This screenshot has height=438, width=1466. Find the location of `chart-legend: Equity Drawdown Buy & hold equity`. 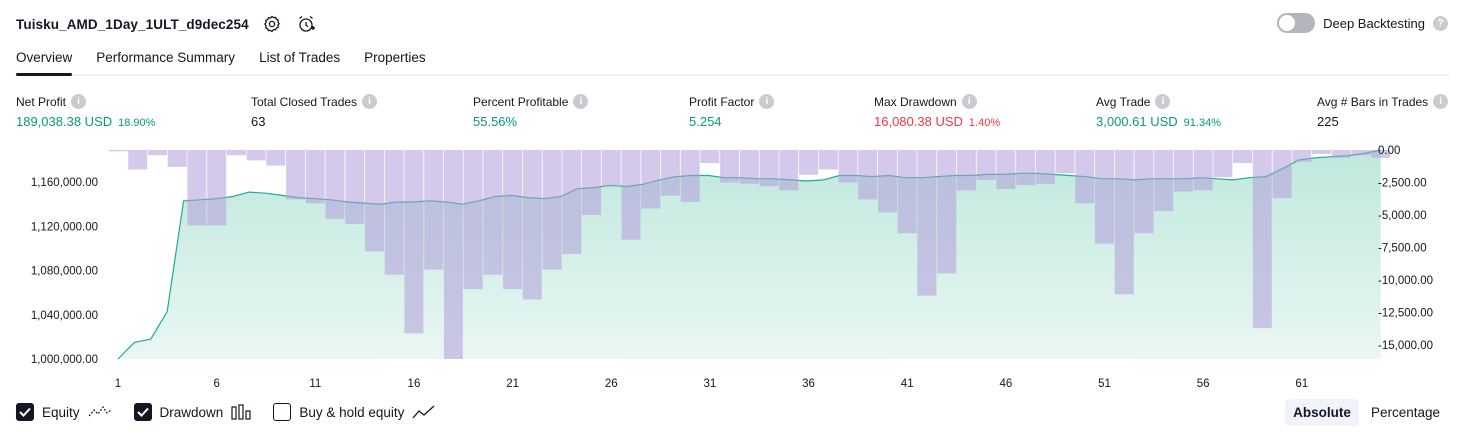

chart-legend: Equity Drawdown Buy & hold equity is located at coordinates (226, 412).